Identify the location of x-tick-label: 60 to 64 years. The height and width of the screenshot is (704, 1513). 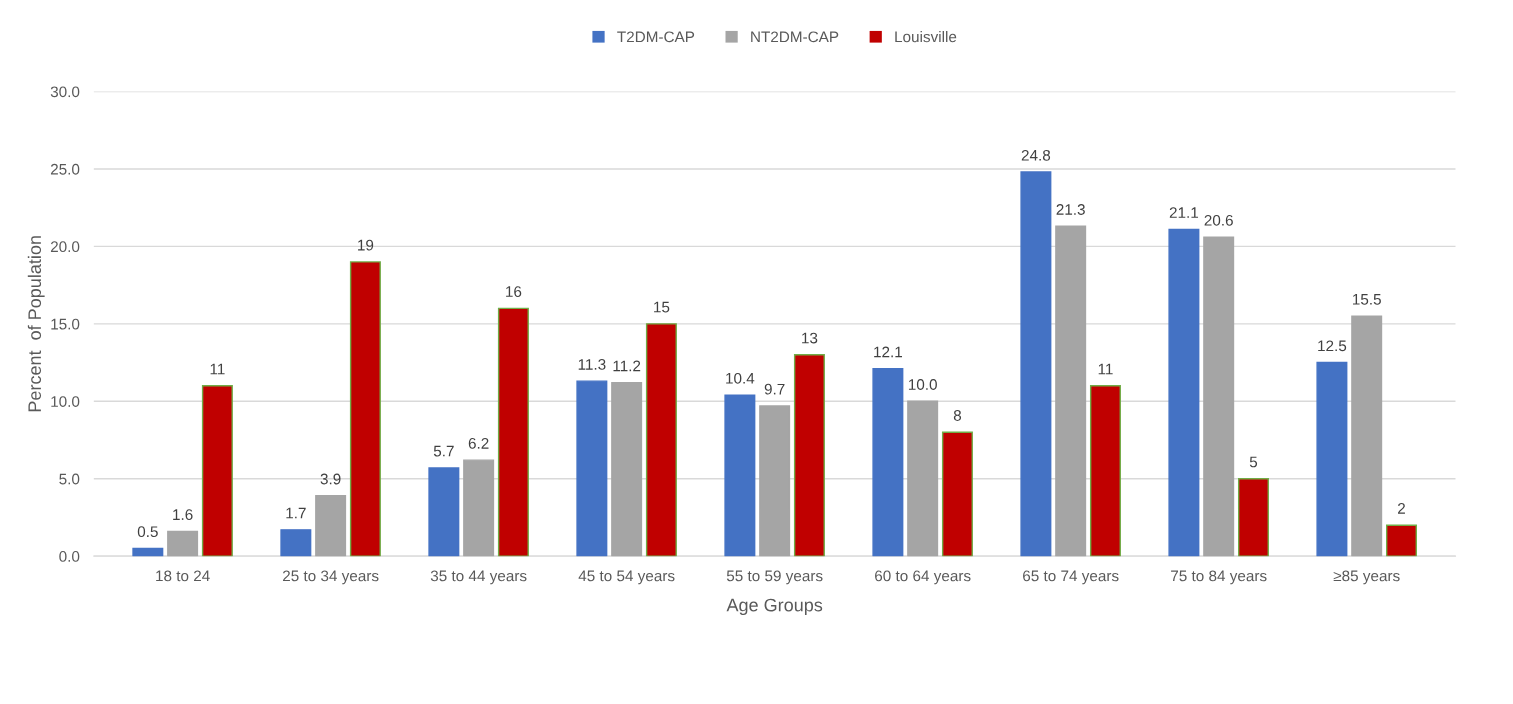
(923, 577).